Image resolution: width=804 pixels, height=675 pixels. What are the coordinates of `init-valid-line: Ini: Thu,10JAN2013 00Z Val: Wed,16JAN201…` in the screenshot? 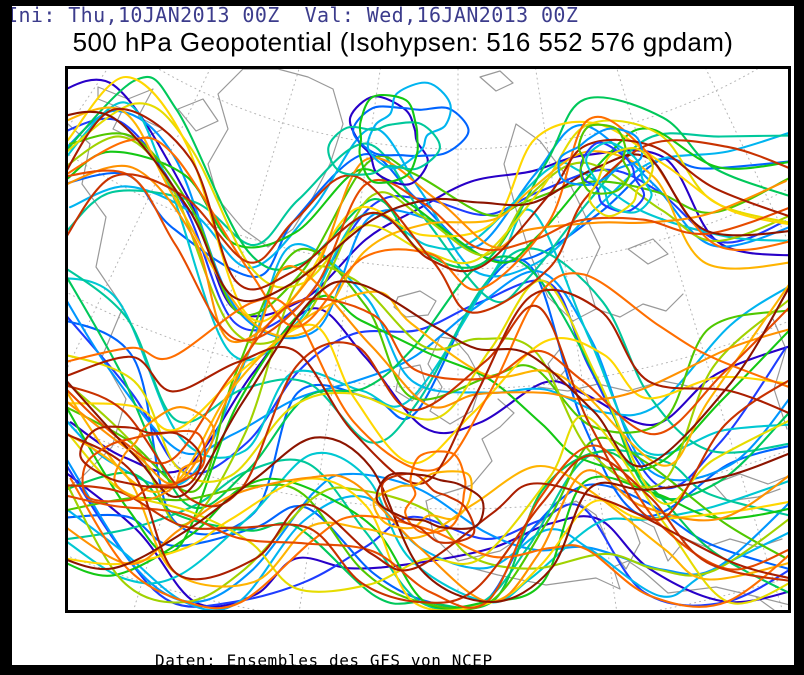 It's located at (295, 16).